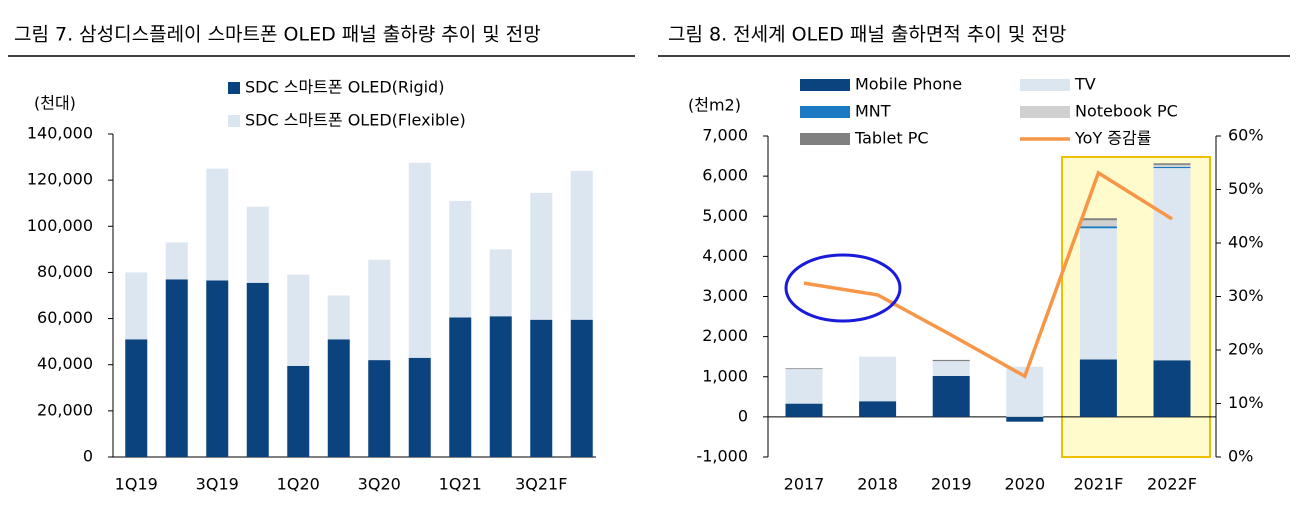  Describe the element at coordinates (1085, 84) in the screenshot. I see `legend-label: TV` at that location.